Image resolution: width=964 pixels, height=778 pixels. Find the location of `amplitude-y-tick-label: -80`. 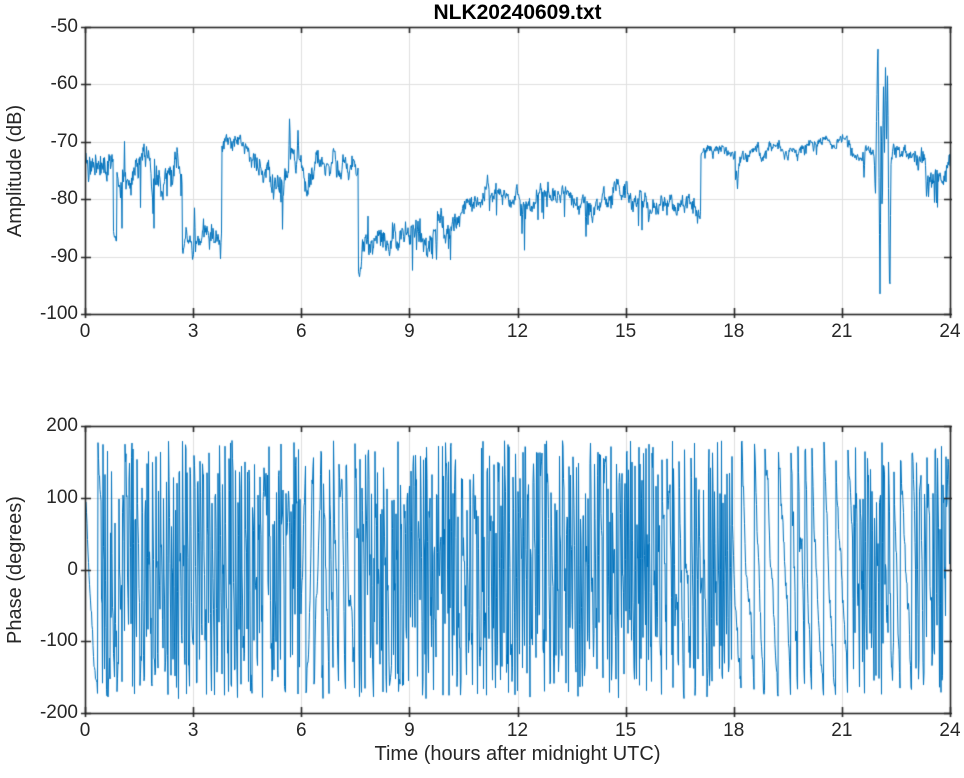

amplitude-y-tick-label: -80 is located at coordinates (64, 199).